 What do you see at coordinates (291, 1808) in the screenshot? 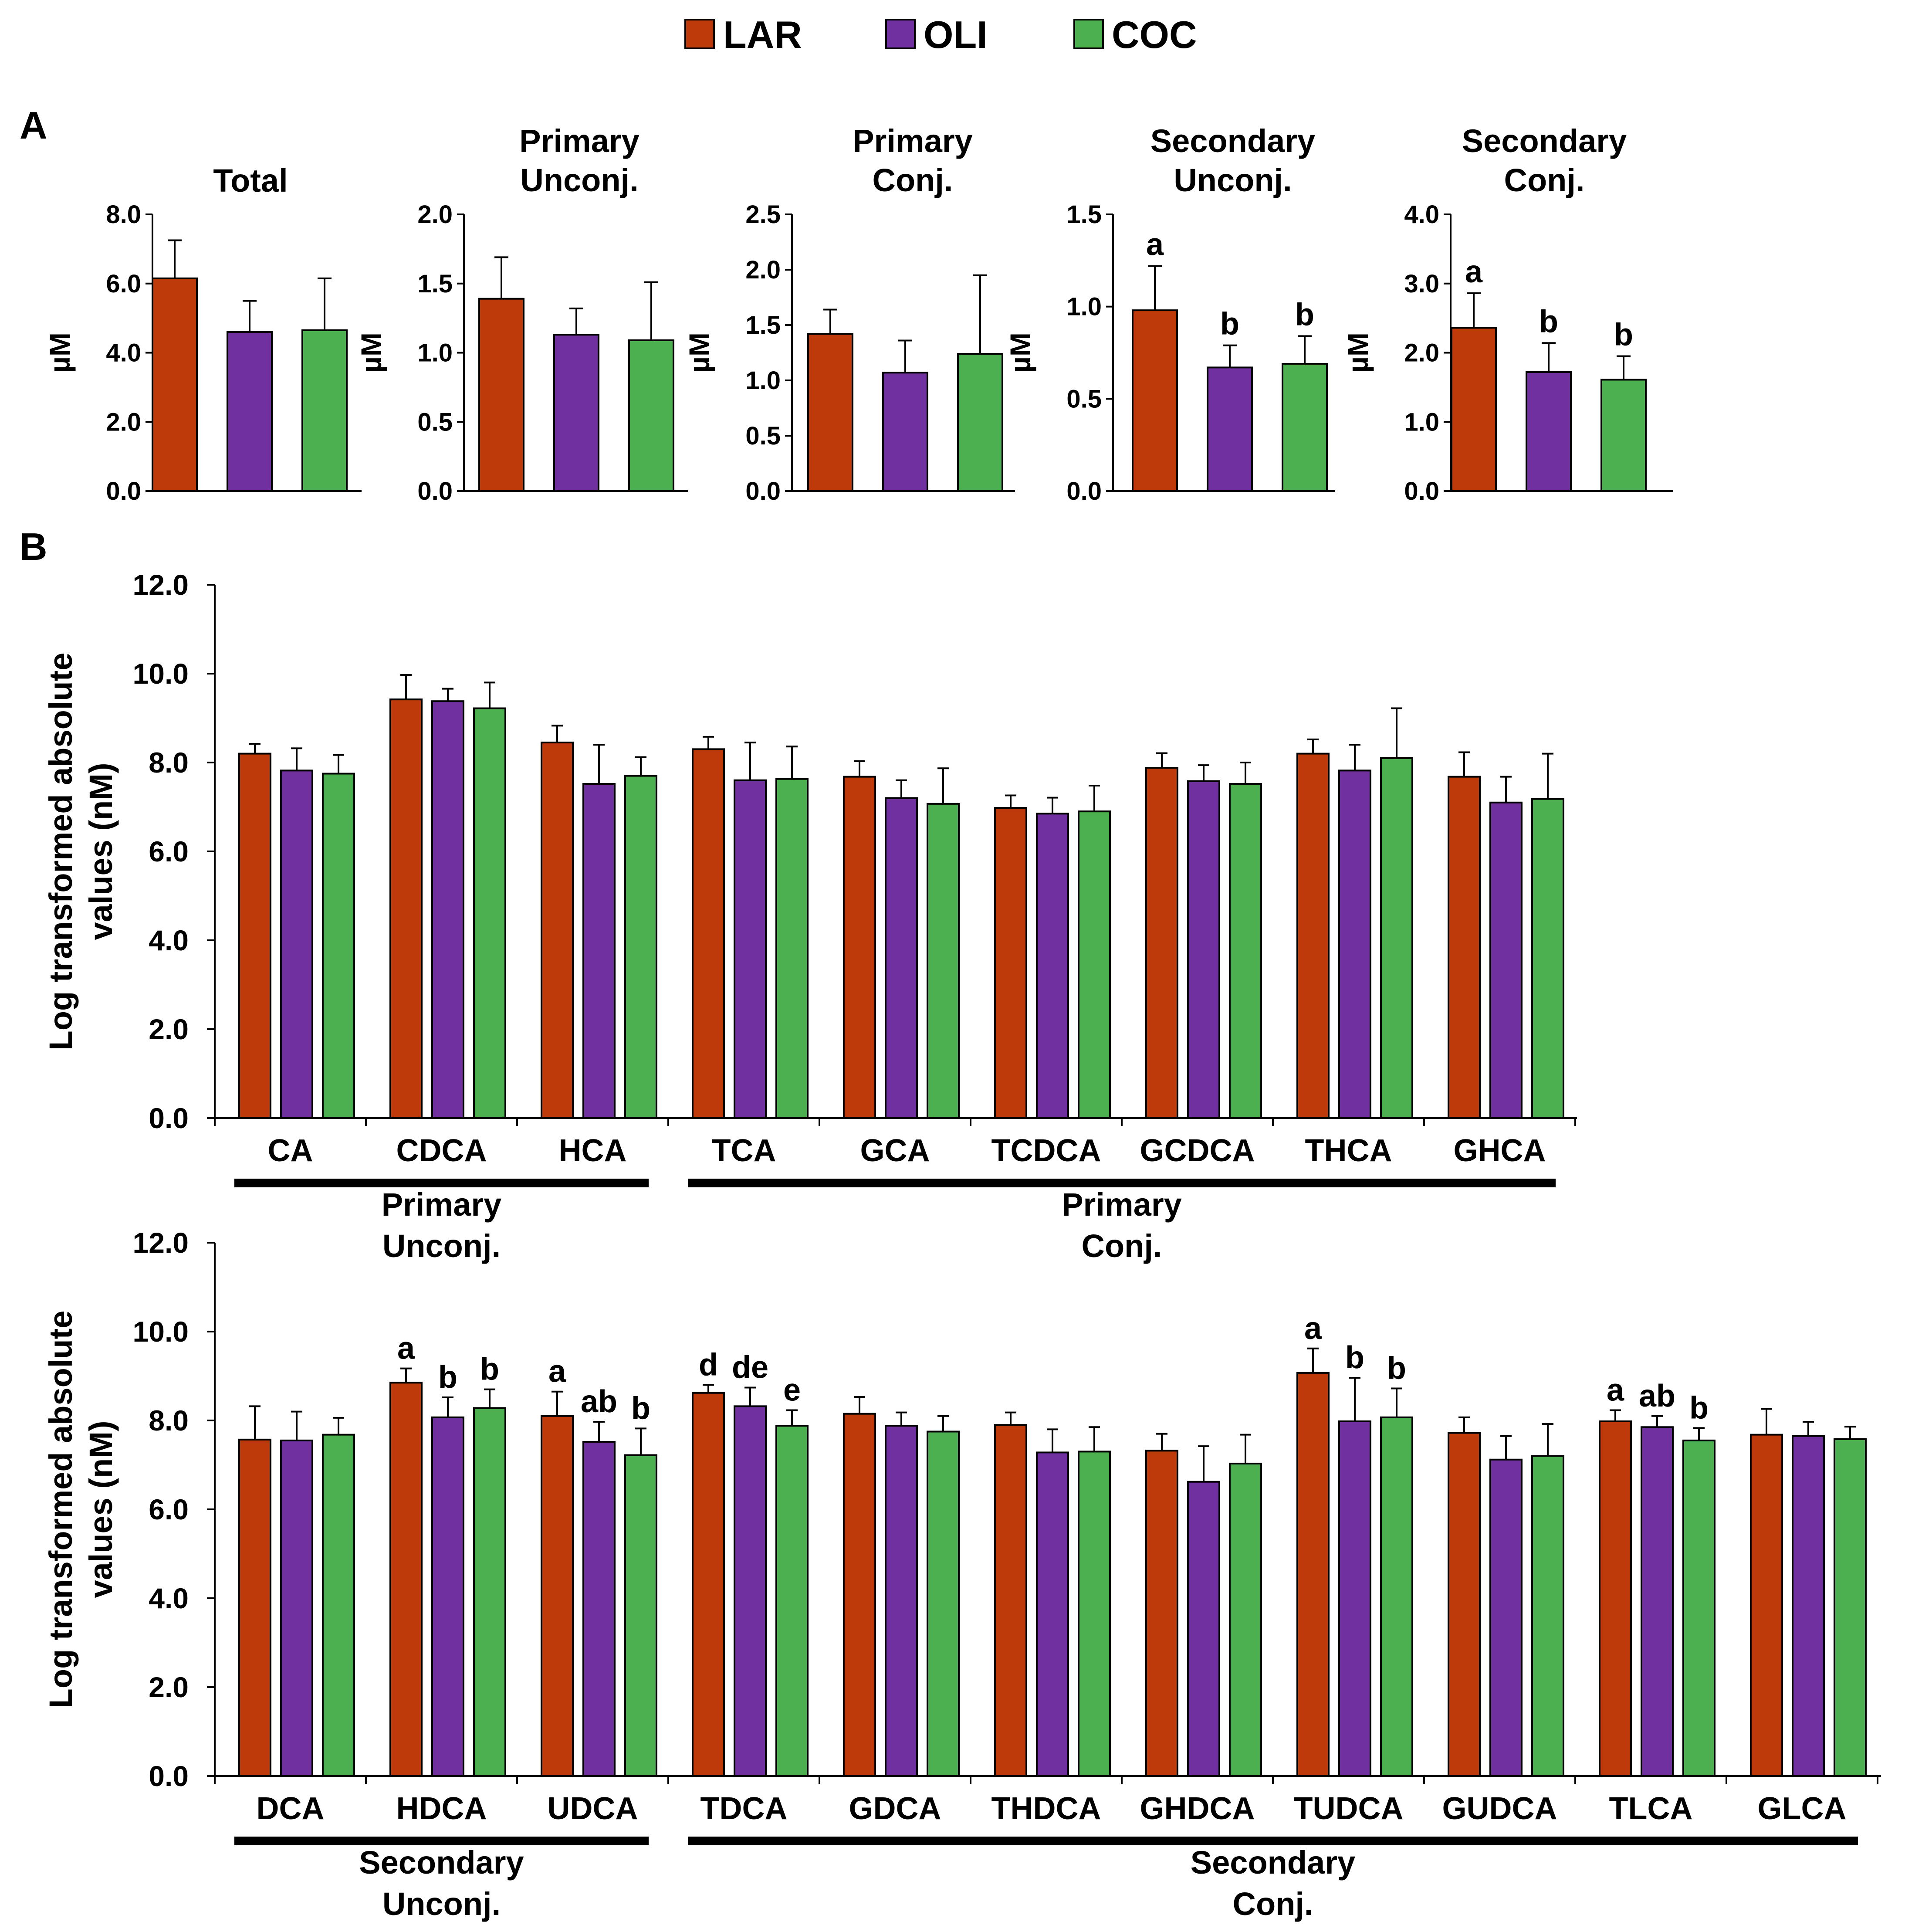
I see `category-label: DCA` at bounding box center [291, 1808].